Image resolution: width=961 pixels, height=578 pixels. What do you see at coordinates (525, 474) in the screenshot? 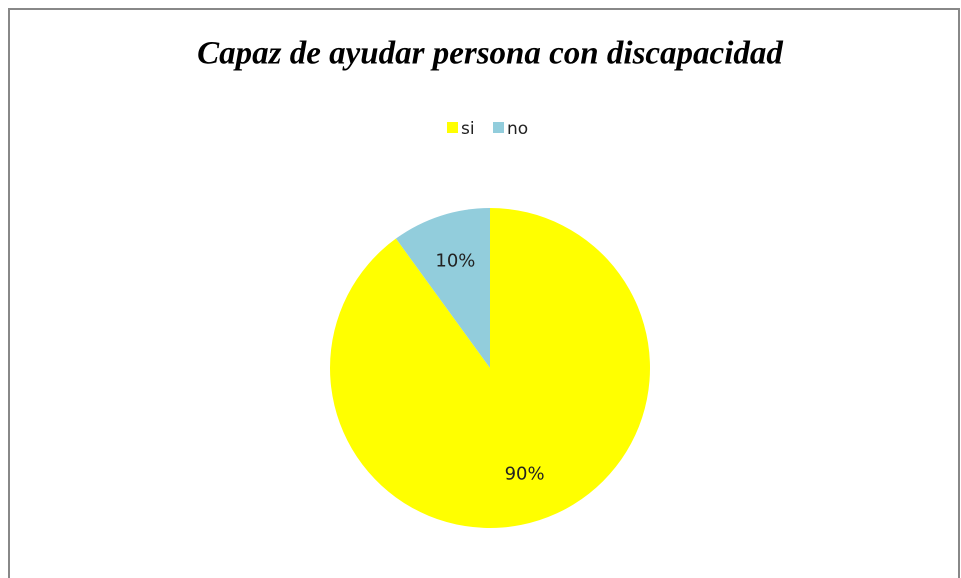
I see `data-label: 90%` at bounding box center [525, 474].